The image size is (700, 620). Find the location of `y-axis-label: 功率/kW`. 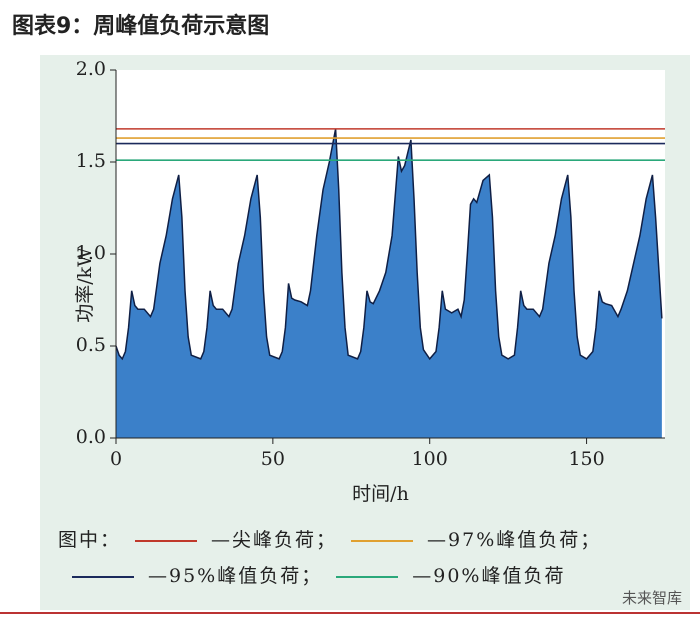

y-axis-label: 功率/kW is located at coordinates (85, 285).